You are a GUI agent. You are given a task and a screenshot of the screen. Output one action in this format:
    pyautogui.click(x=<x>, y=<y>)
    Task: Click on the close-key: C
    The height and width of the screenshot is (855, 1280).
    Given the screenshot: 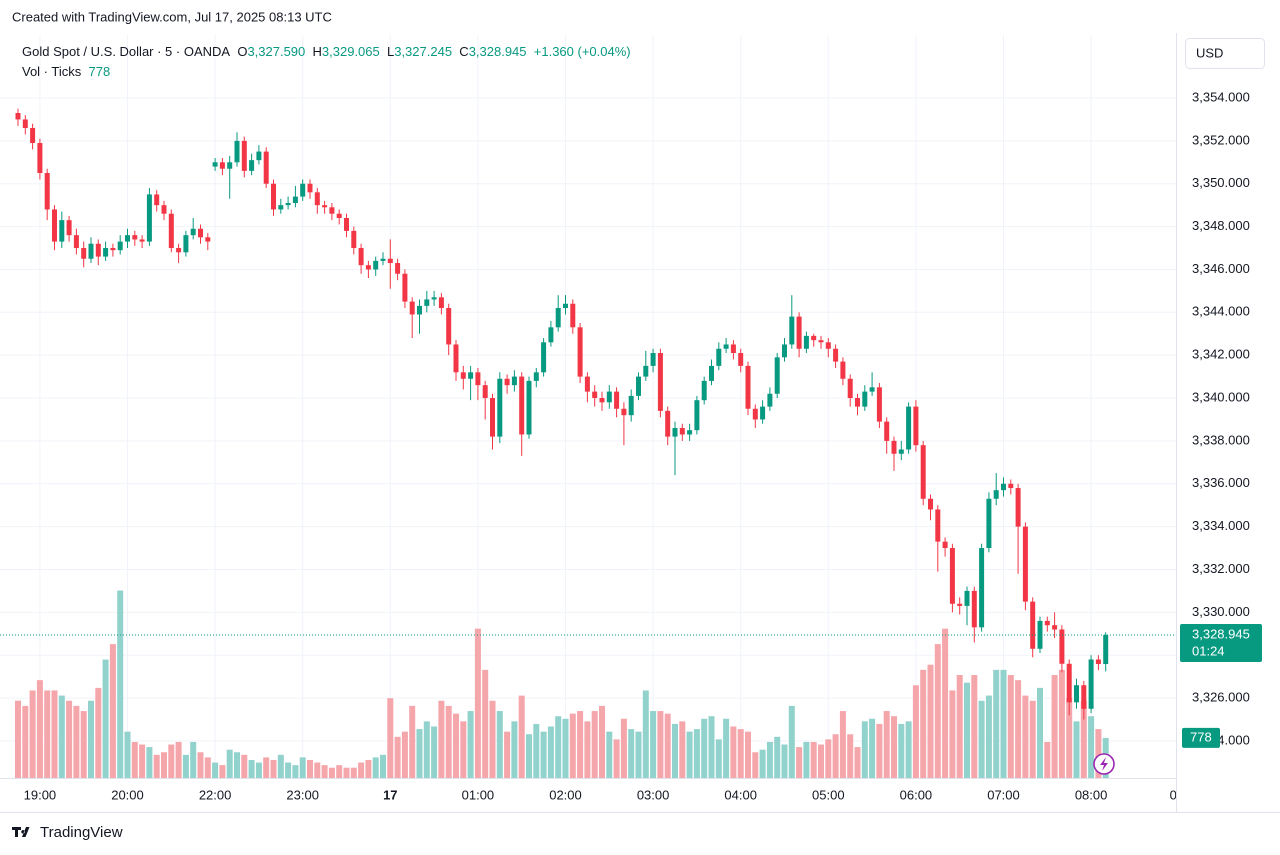 What is the action you would take?
    pyautogui.click(x=464, y=51)
    